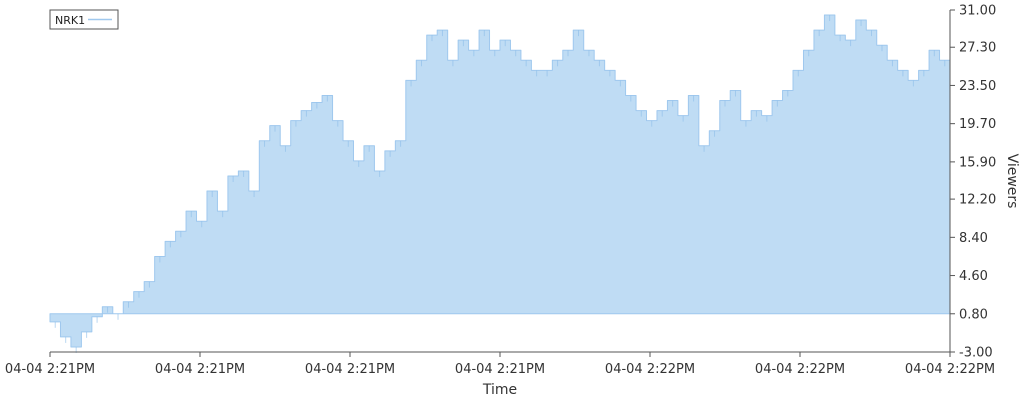 The image size is (1024, 400). I want to click on y-tick-label: 15.90, so click(977, 162).